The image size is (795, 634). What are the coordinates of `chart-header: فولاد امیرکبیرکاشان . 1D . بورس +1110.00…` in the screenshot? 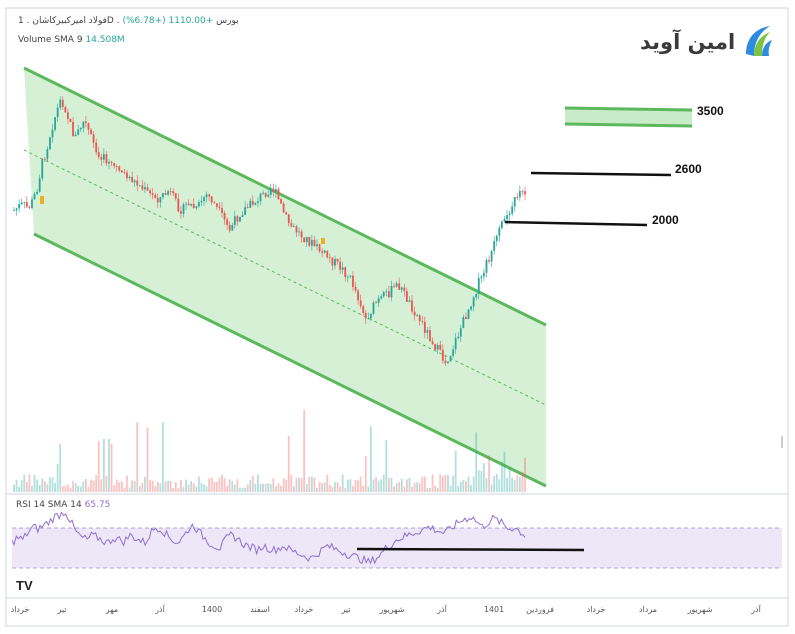 It's located at (128, 21).